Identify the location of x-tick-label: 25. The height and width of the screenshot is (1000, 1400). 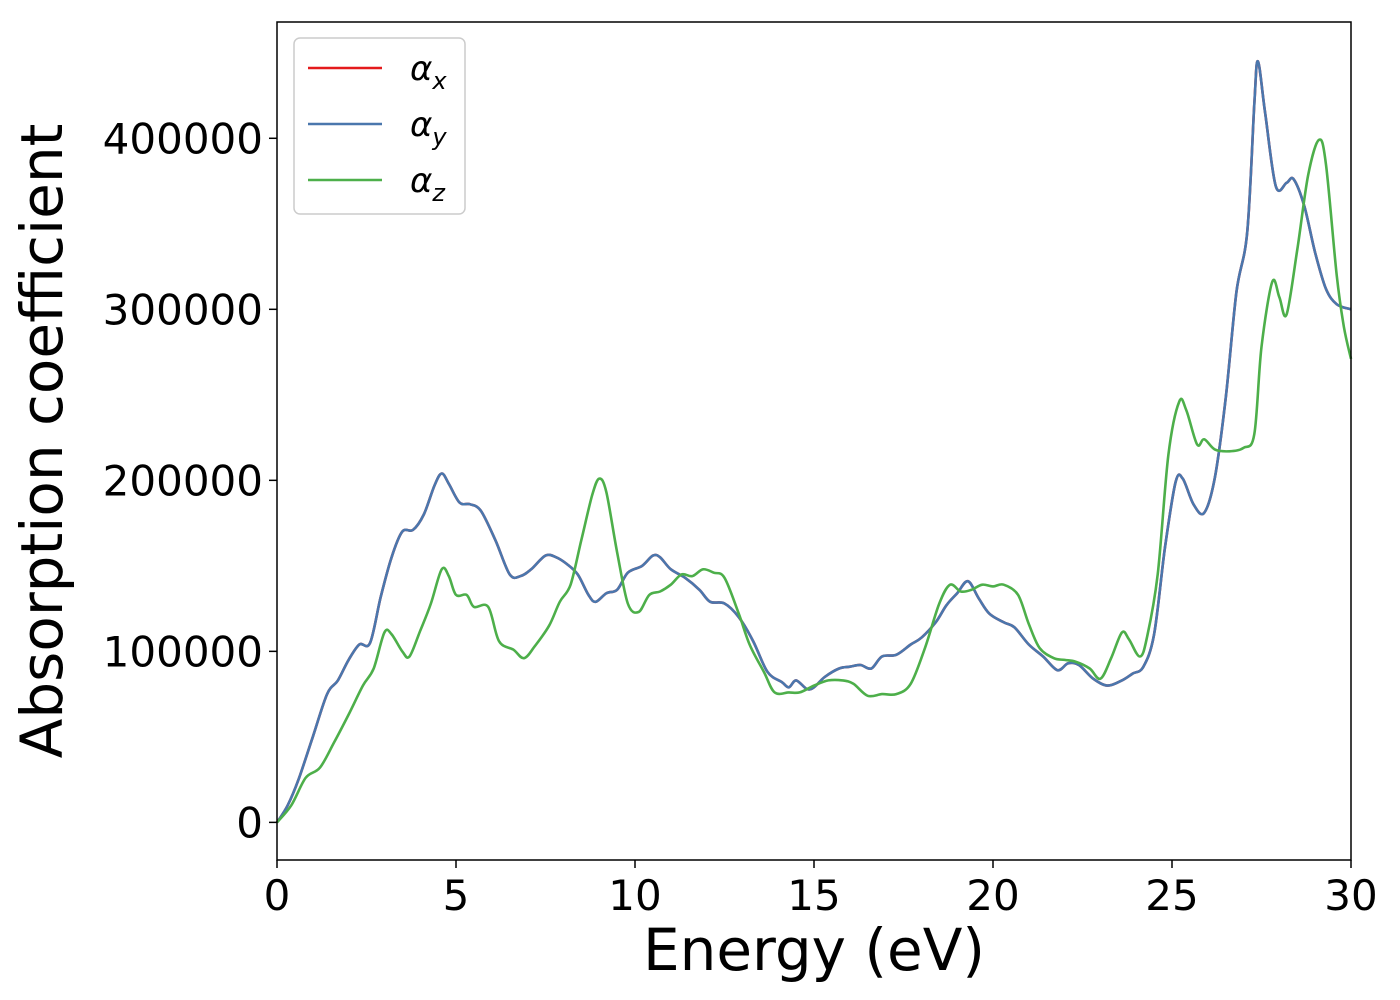
(1171, 895).